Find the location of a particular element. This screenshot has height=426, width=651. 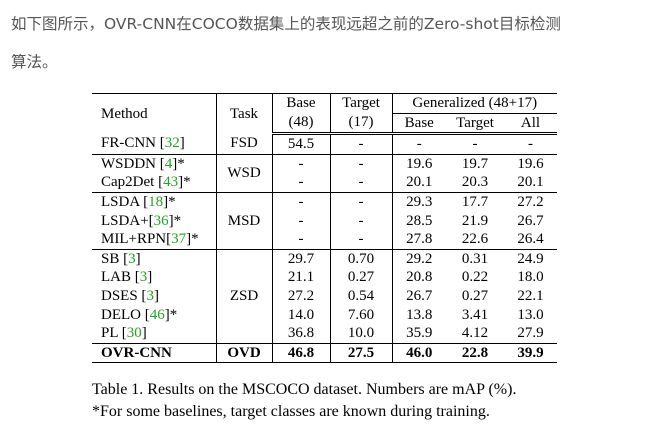

value-cell: 14.0 is located at coordinates (301, 315).